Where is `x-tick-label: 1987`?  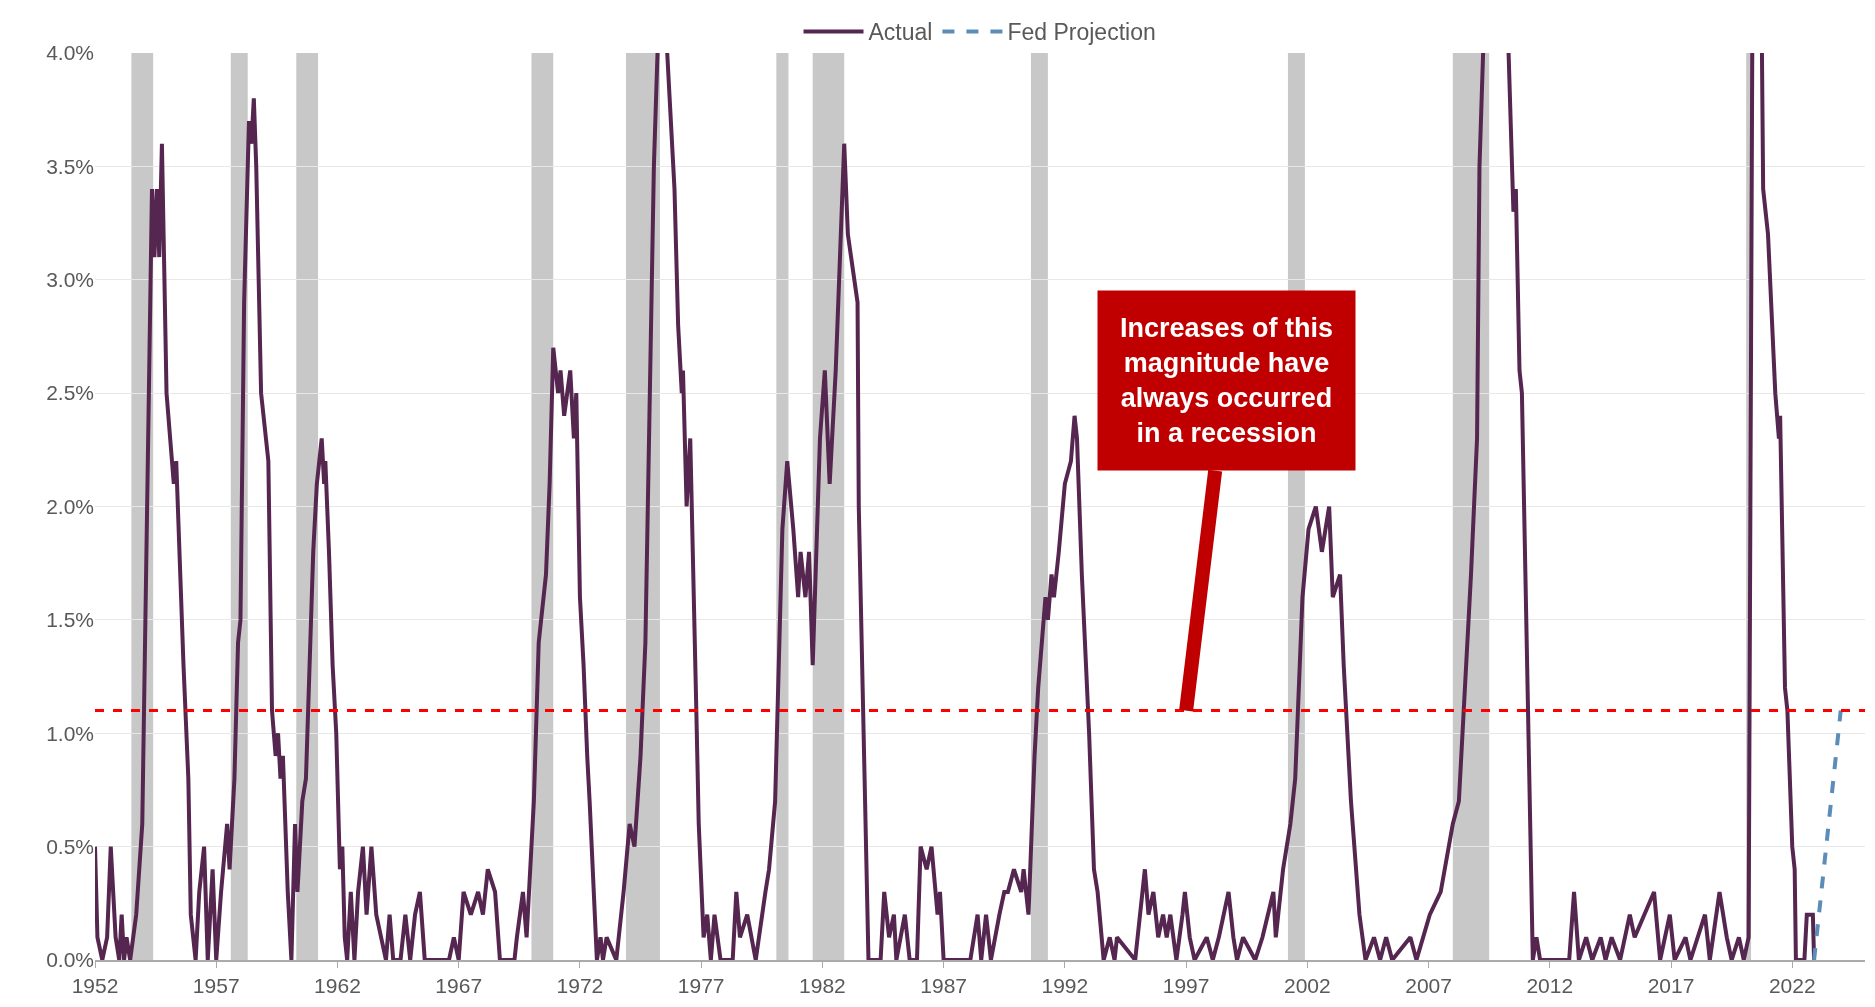 x-tick-label: 1987 is located at coordinates (943, 986).